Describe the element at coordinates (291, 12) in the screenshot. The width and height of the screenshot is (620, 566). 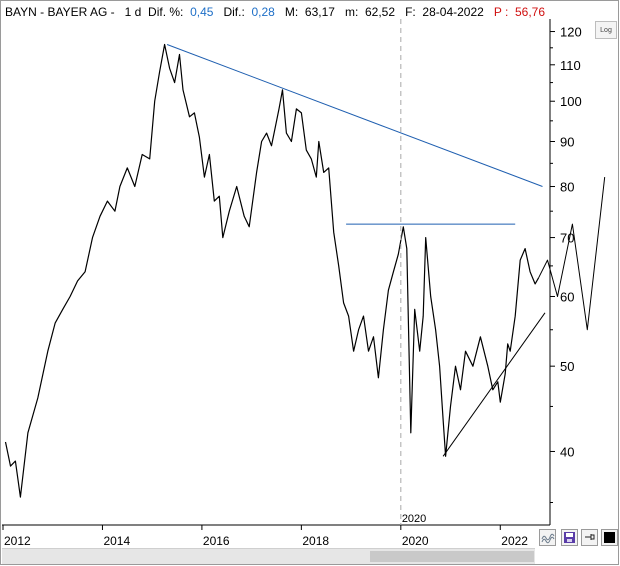
I see `max-label: M:` at that location.